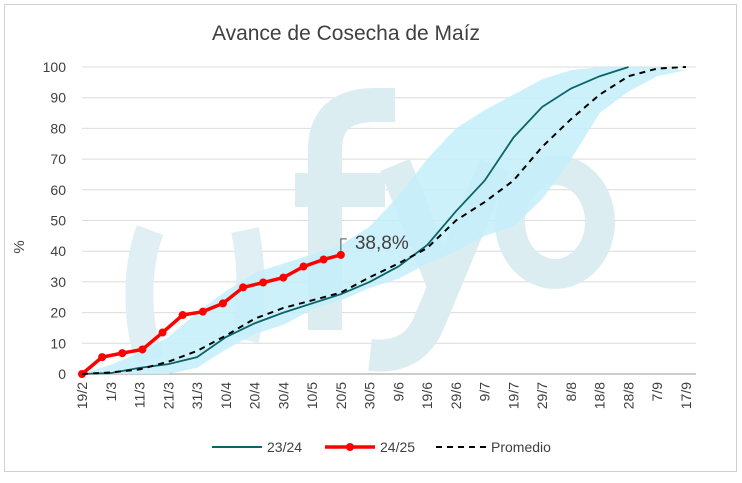 Image resolution: width=742 pixels, height=483 pixels. Describe the element at coordinates (345, 209) in the screenshot. I see `watermark-f-shape` at that location.